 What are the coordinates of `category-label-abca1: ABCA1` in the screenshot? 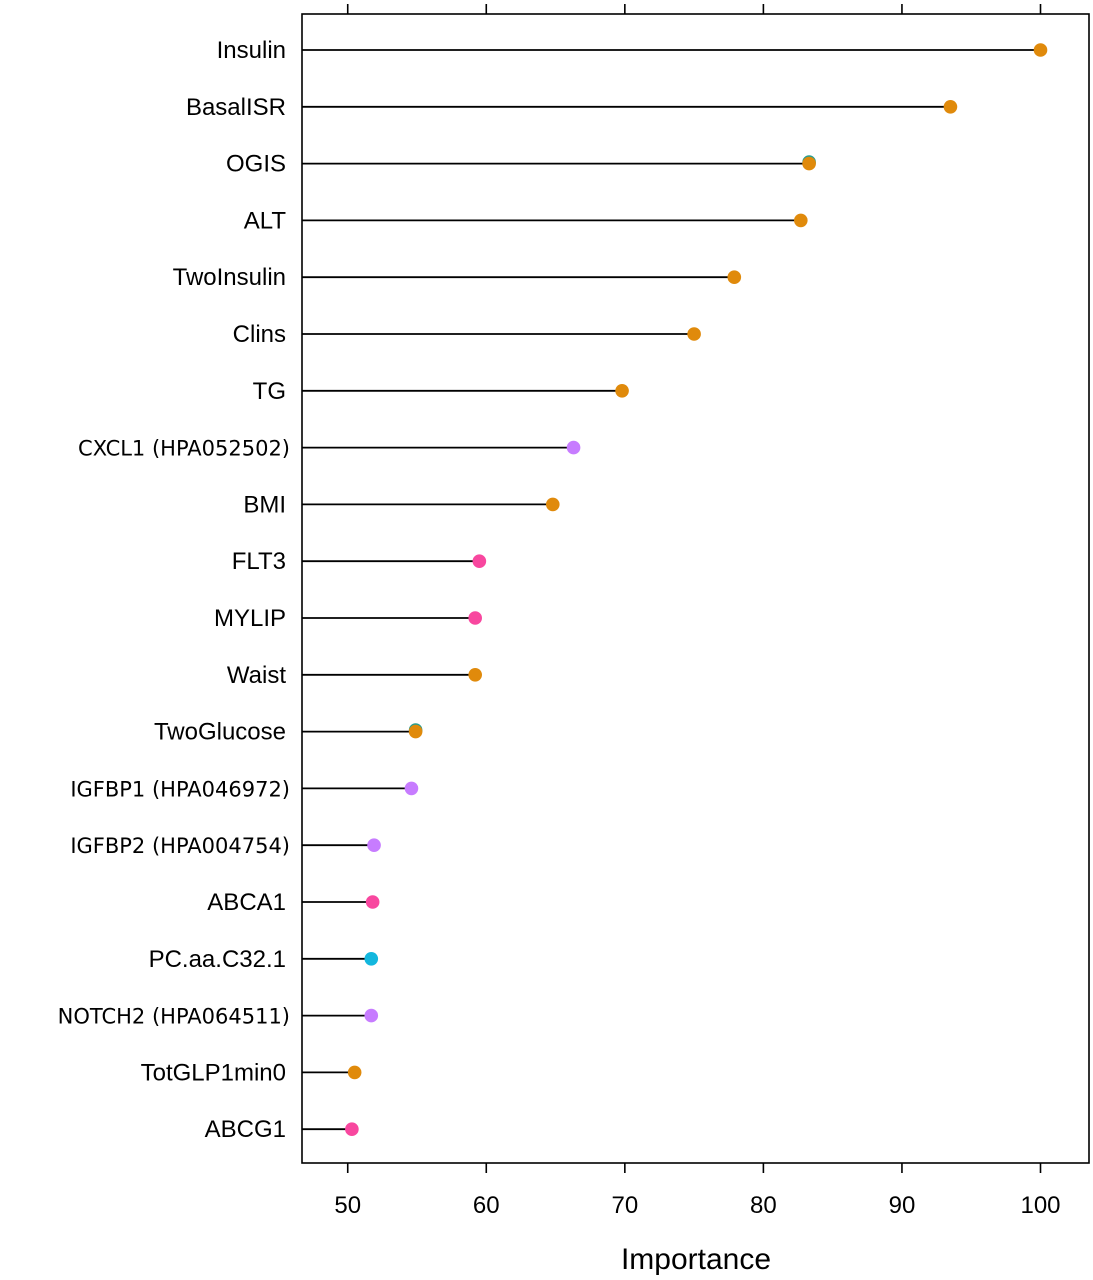 It's located at (246, 902).